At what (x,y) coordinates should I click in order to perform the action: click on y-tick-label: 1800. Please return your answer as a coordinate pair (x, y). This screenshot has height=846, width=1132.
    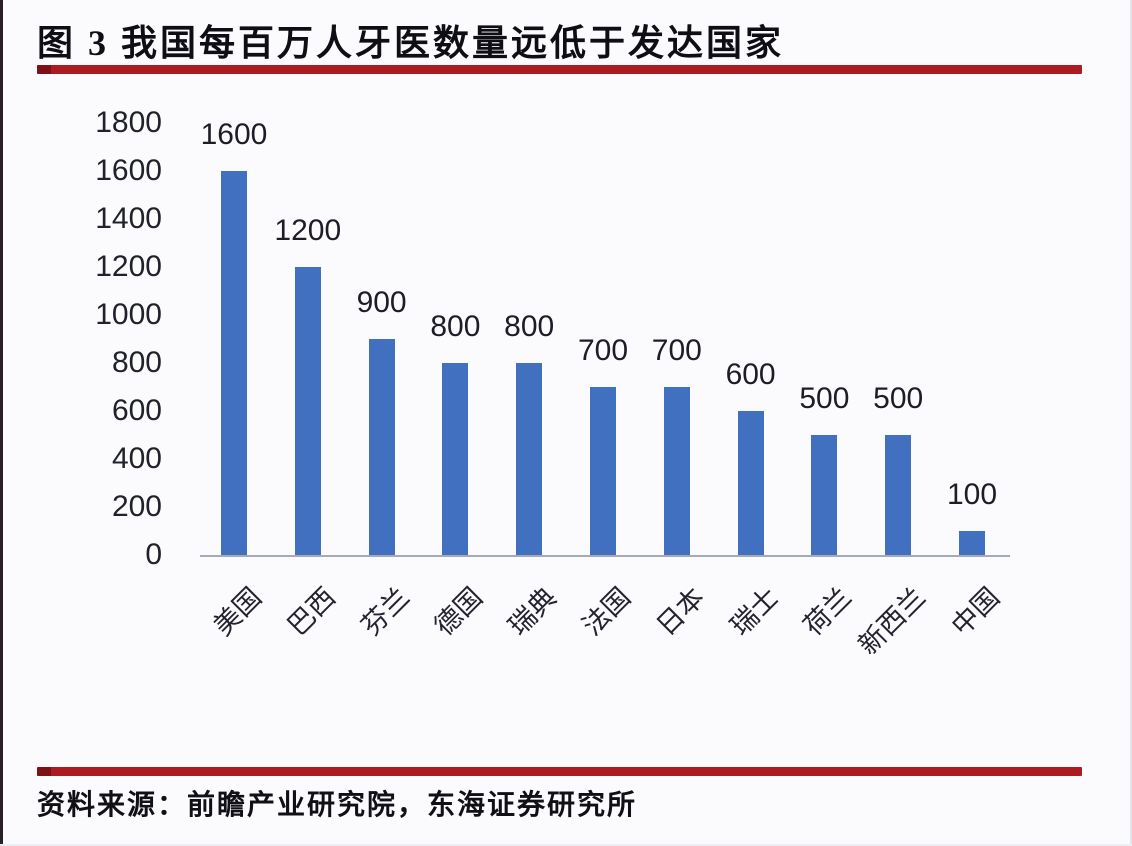
    Looking at the image, I should click on (128, 122).